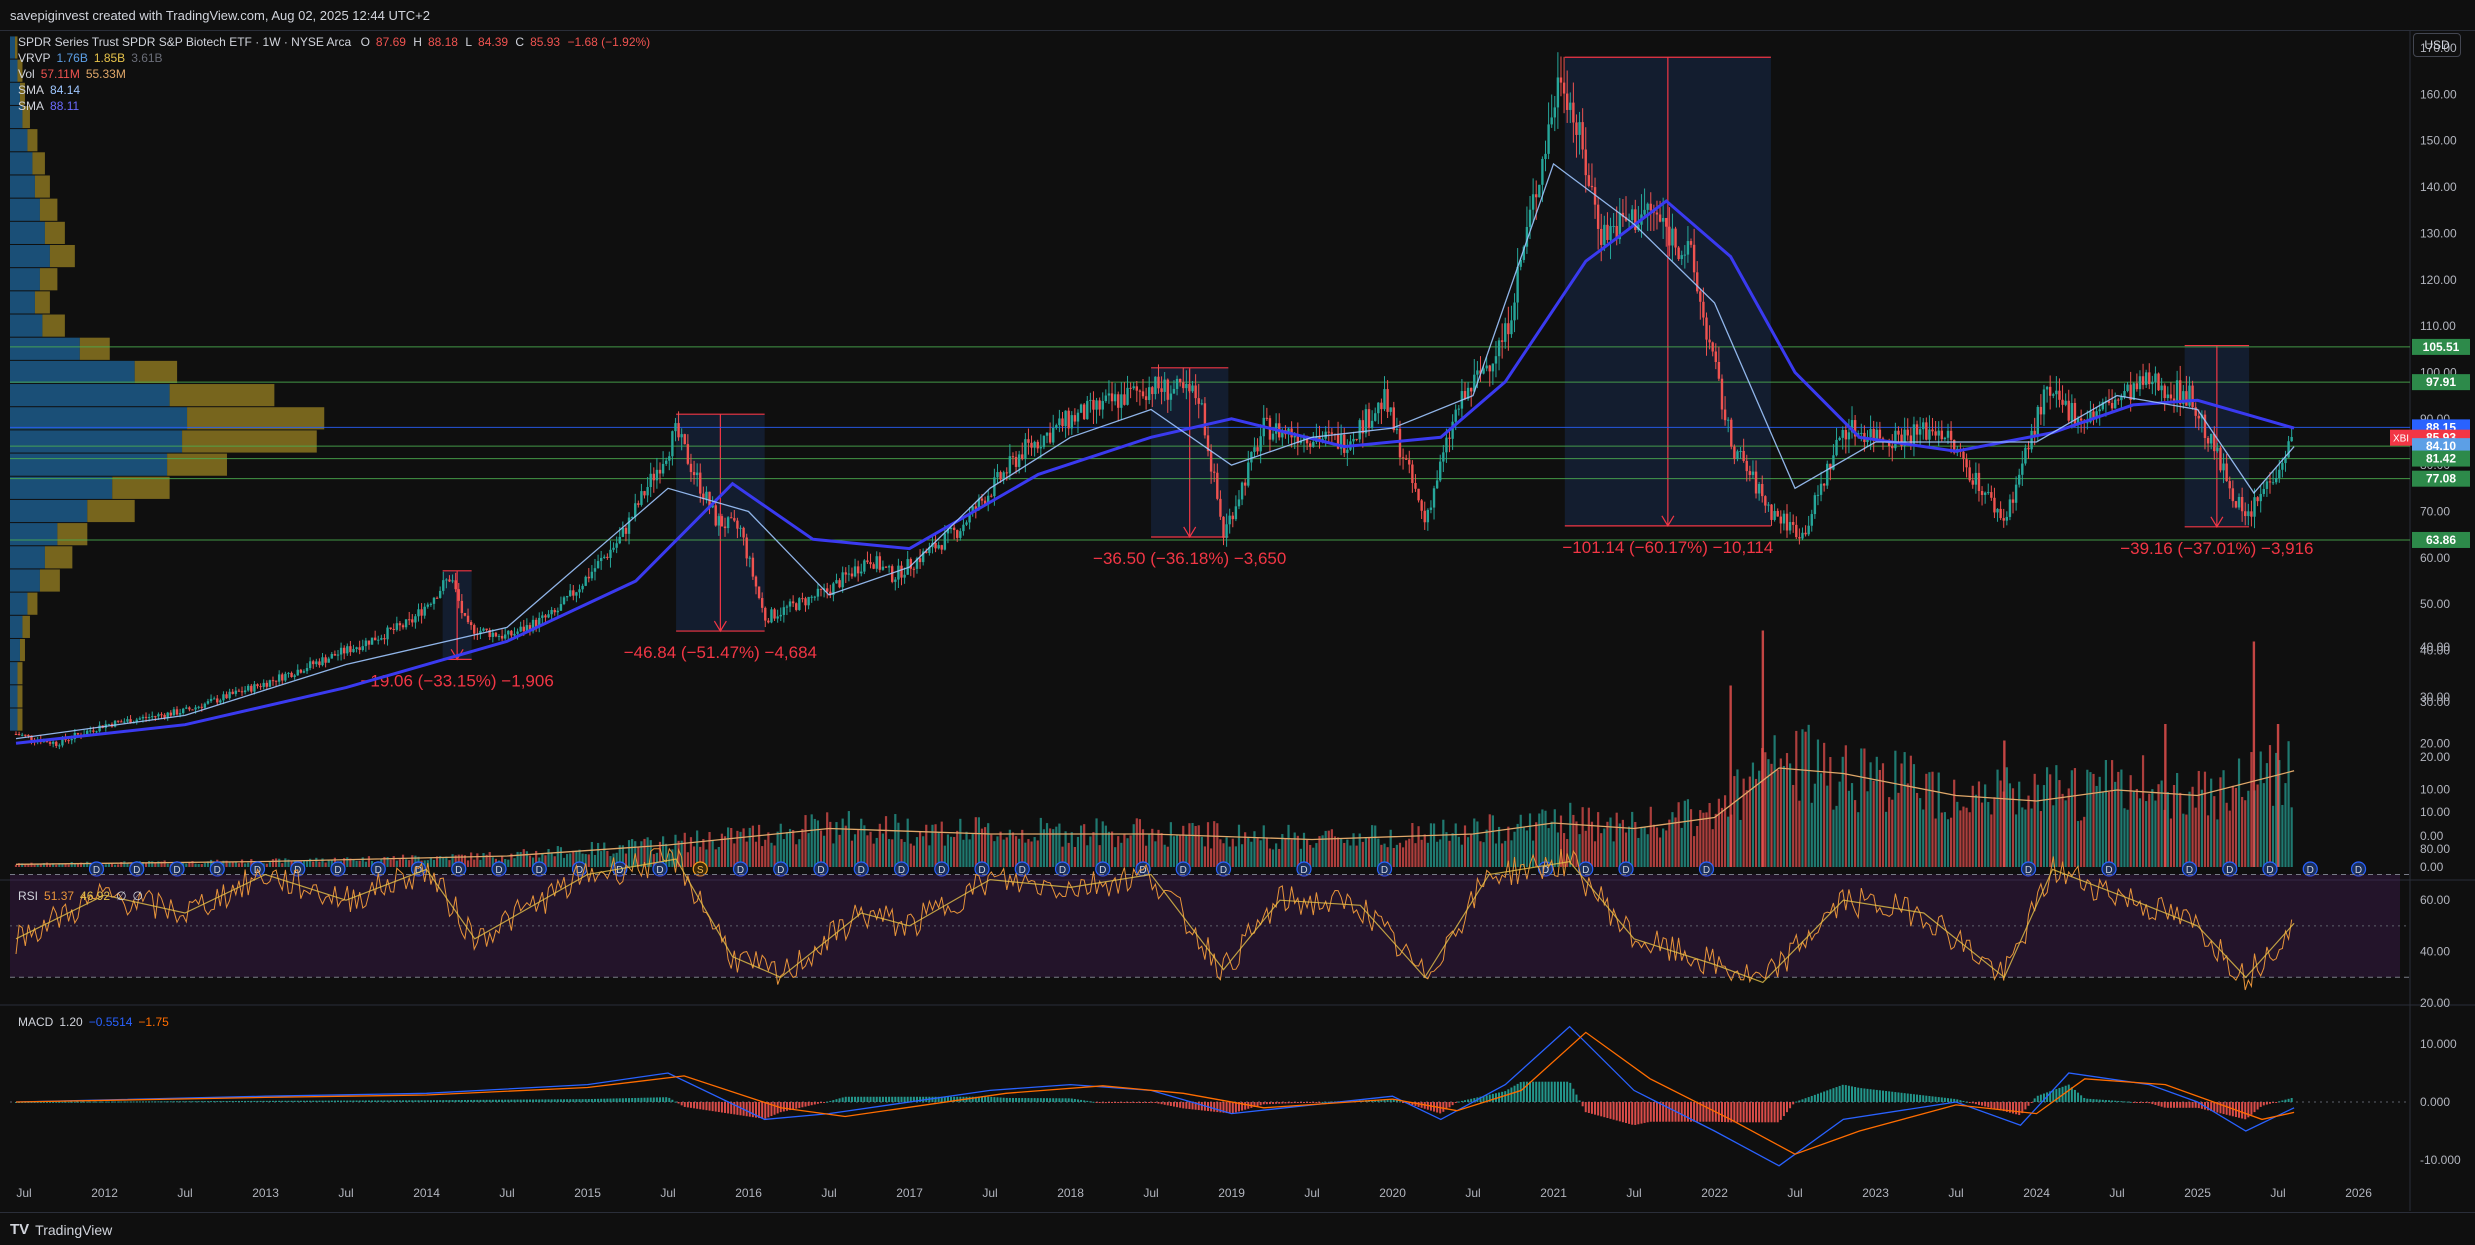 The width and height of the screenshot is (2475, 1245). I want to click on rsi-legend: RSI 51.37 46.92 ∅ ∅, so click(80, 896).